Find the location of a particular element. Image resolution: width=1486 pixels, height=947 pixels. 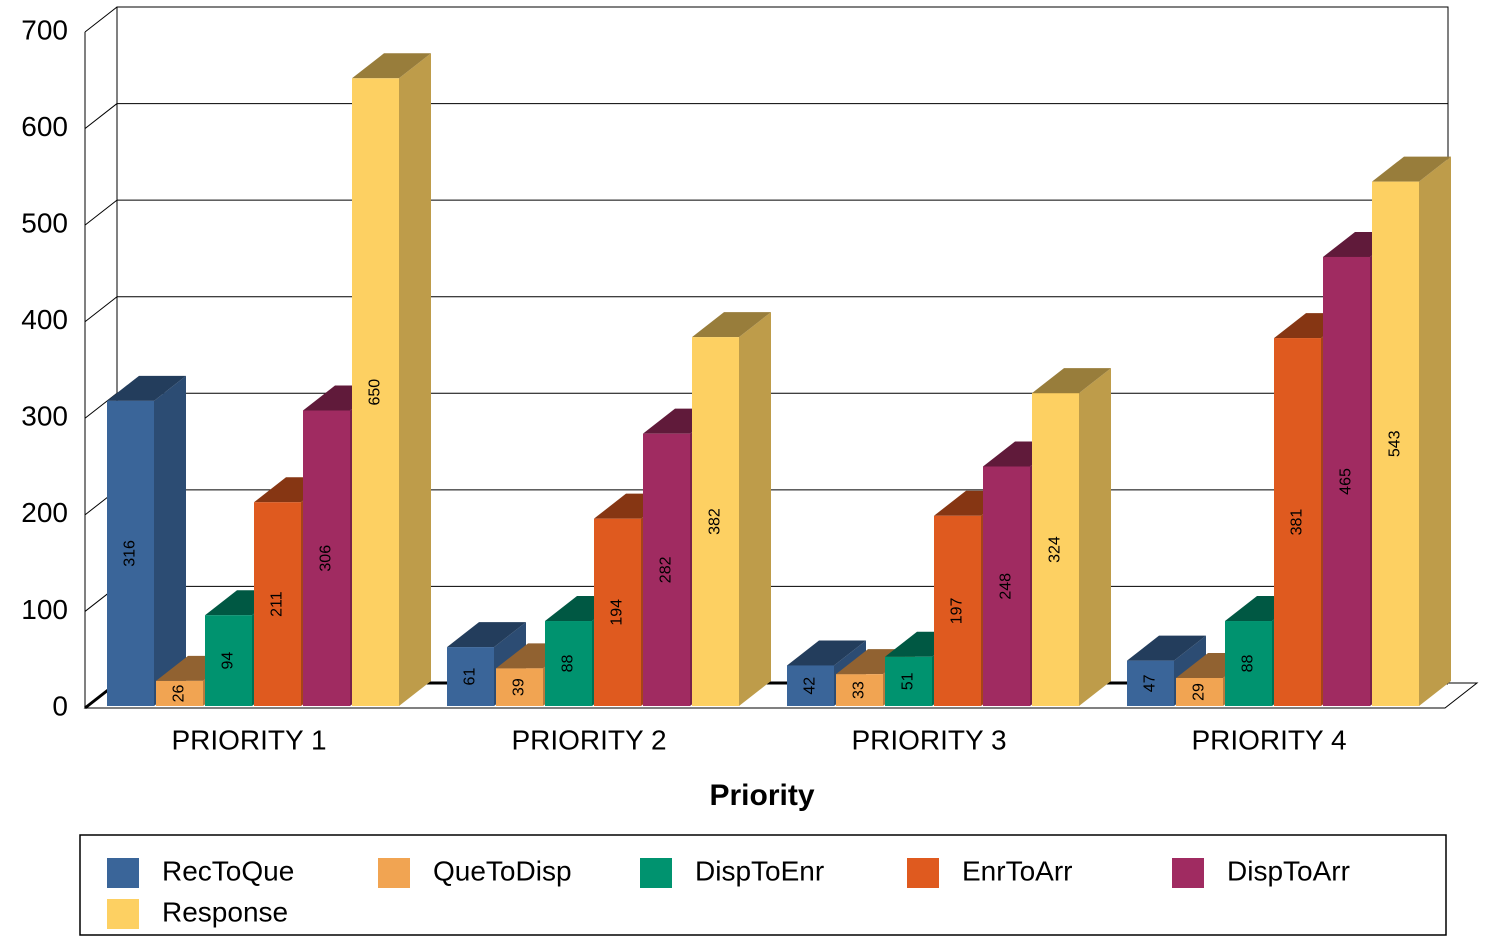

y-tick-label: 700 is located at coordinates (44, 29).